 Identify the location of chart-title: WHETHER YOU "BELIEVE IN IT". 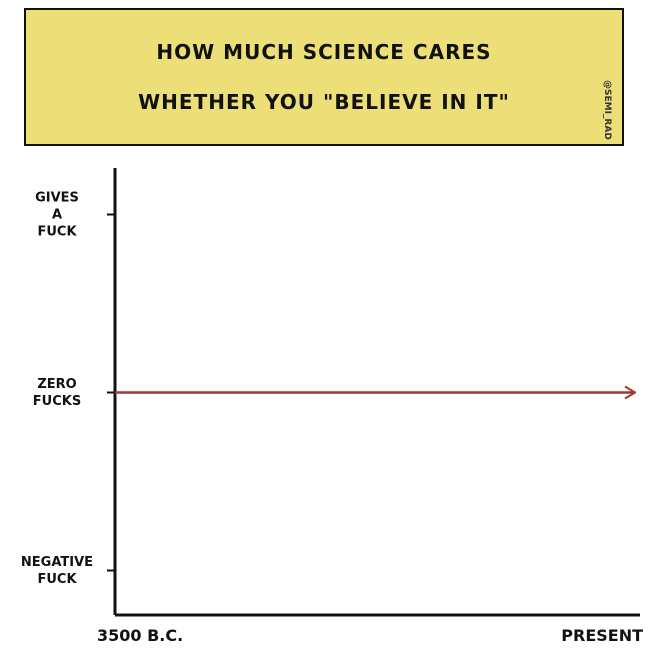
(324, 102).